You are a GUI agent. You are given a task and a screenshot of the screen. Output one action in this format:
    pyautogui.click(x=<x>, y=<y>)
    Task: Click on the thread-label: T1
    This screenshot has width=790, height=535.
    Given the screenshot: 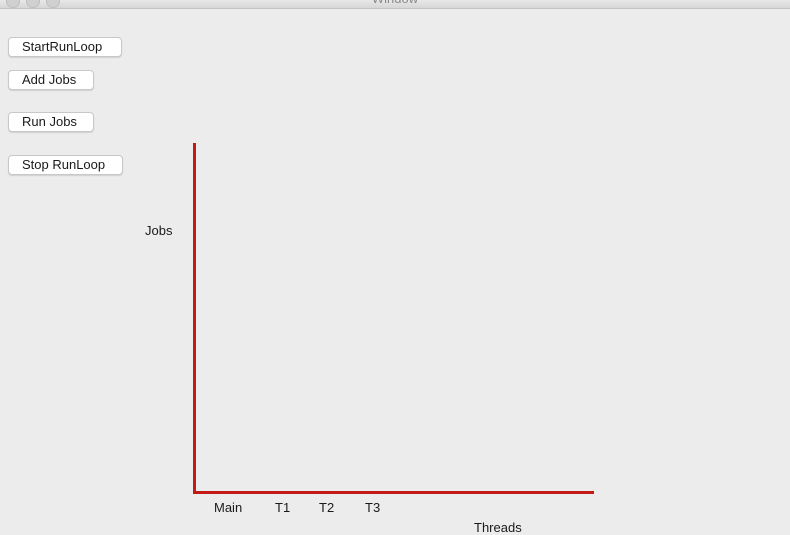 What is the action you would take?
    pyautogui.click(x=283, y=507)
    